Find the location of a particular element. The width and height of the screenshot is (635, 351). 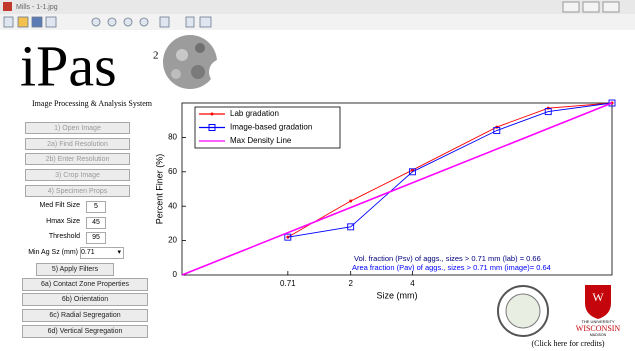

y-tick-label: 40 is located at coordinates (172, 205).